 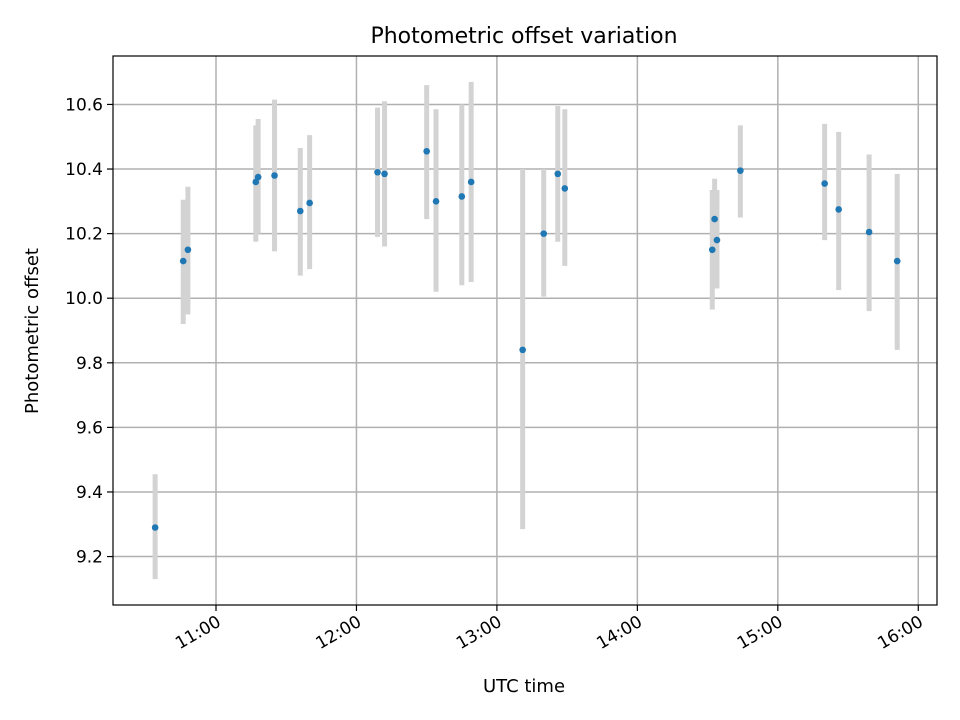 I want to click on y-tick-label: 9.2, so click(x=89, y=558).